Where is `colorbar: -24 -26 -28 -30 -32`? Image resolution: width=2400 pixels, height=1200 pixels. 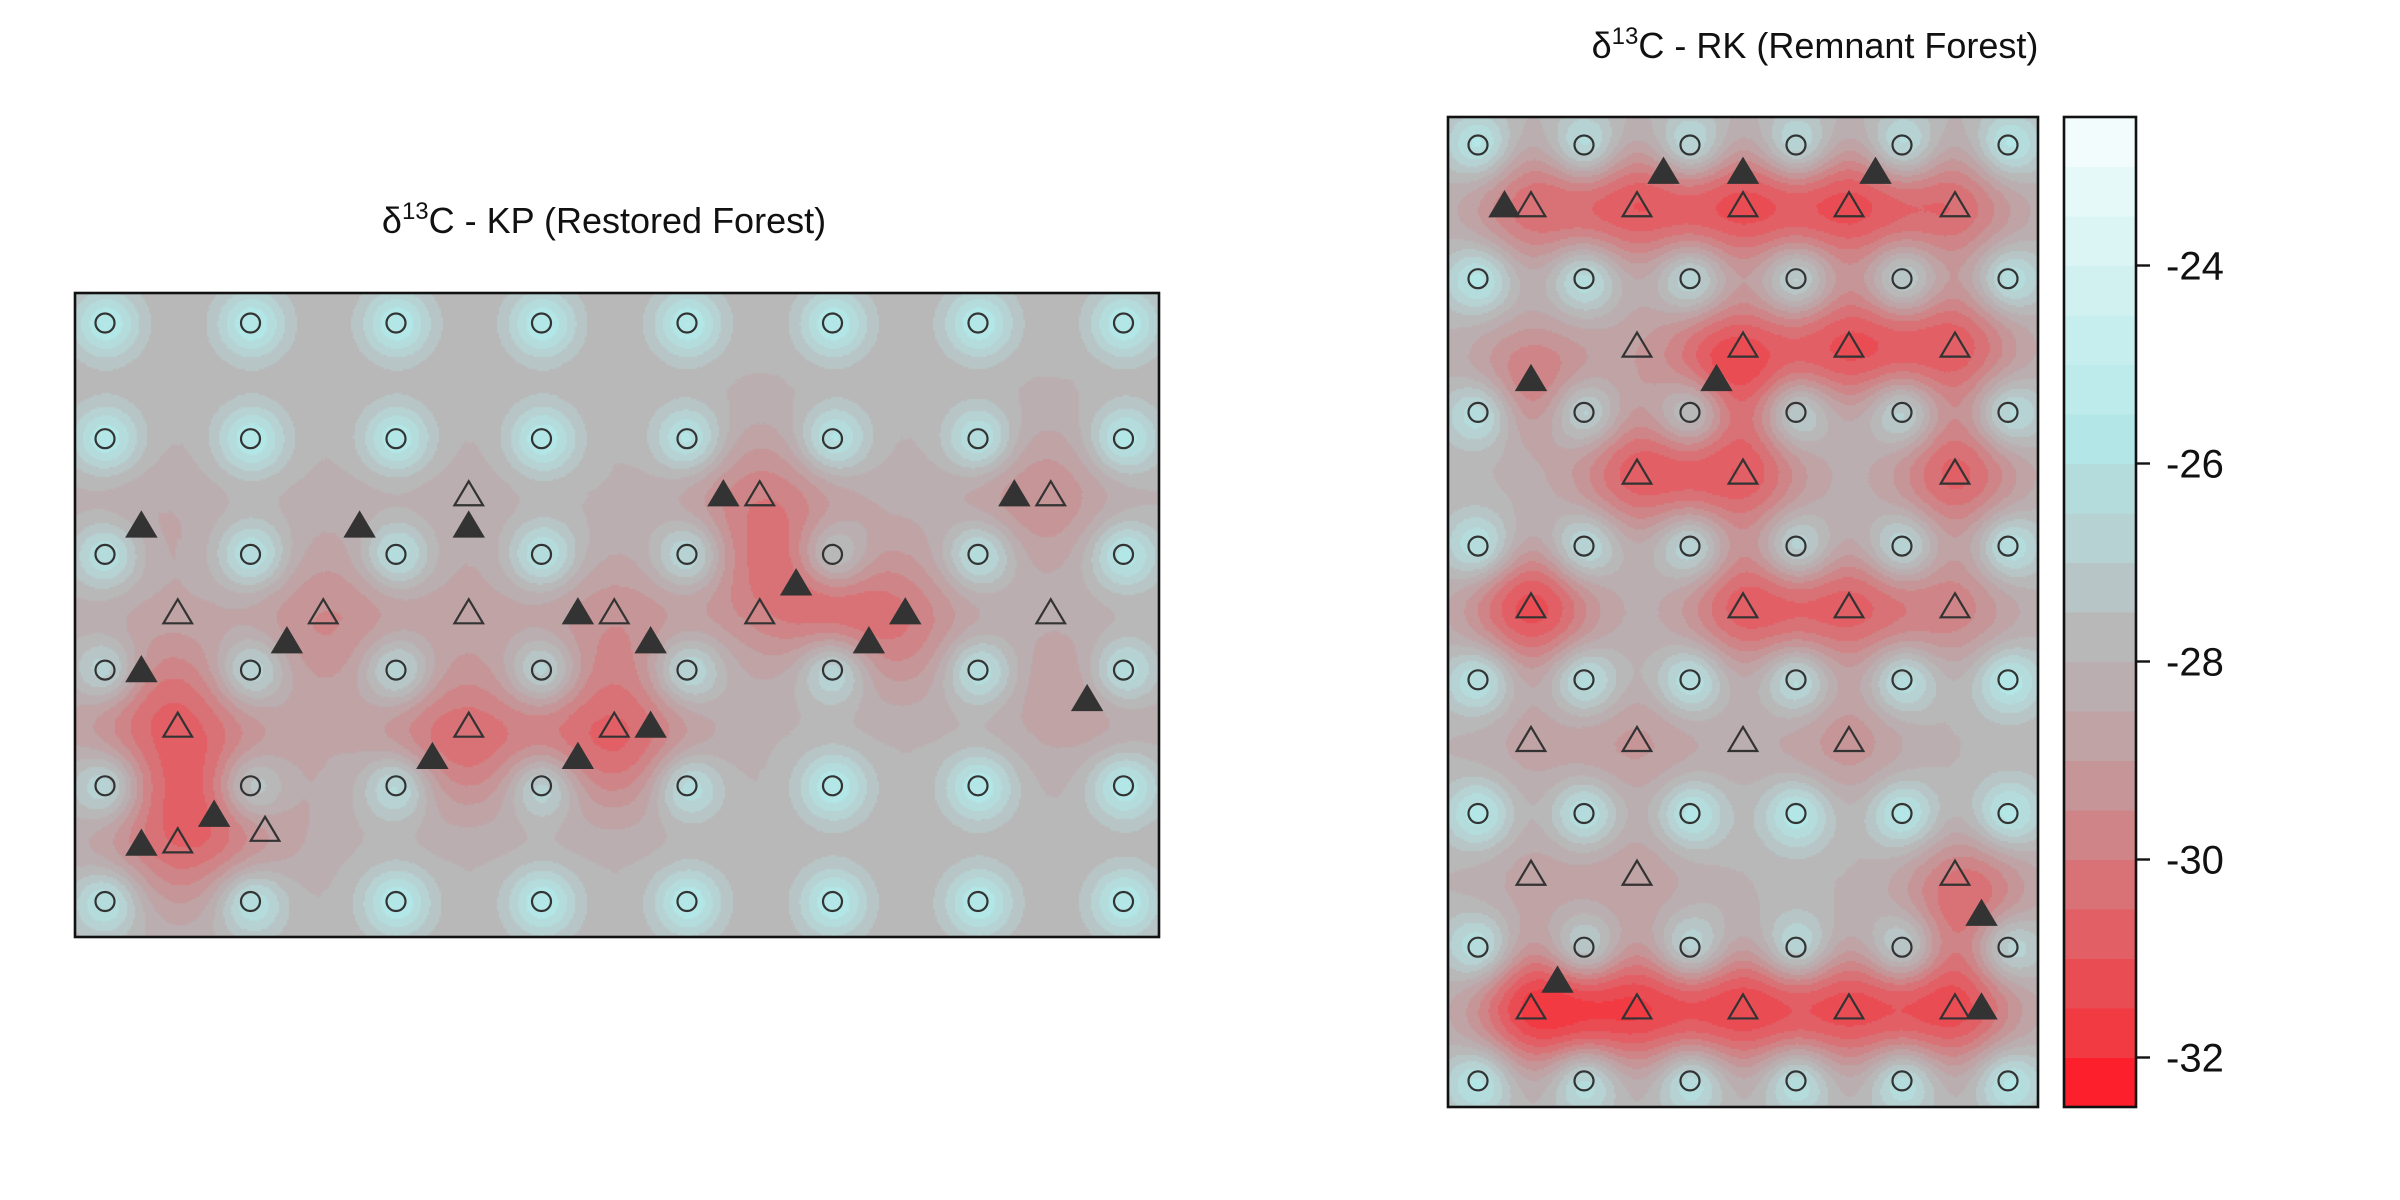 colorbar: -24 -26 -28 -30 -32 is located at coordinates (2143, 612).